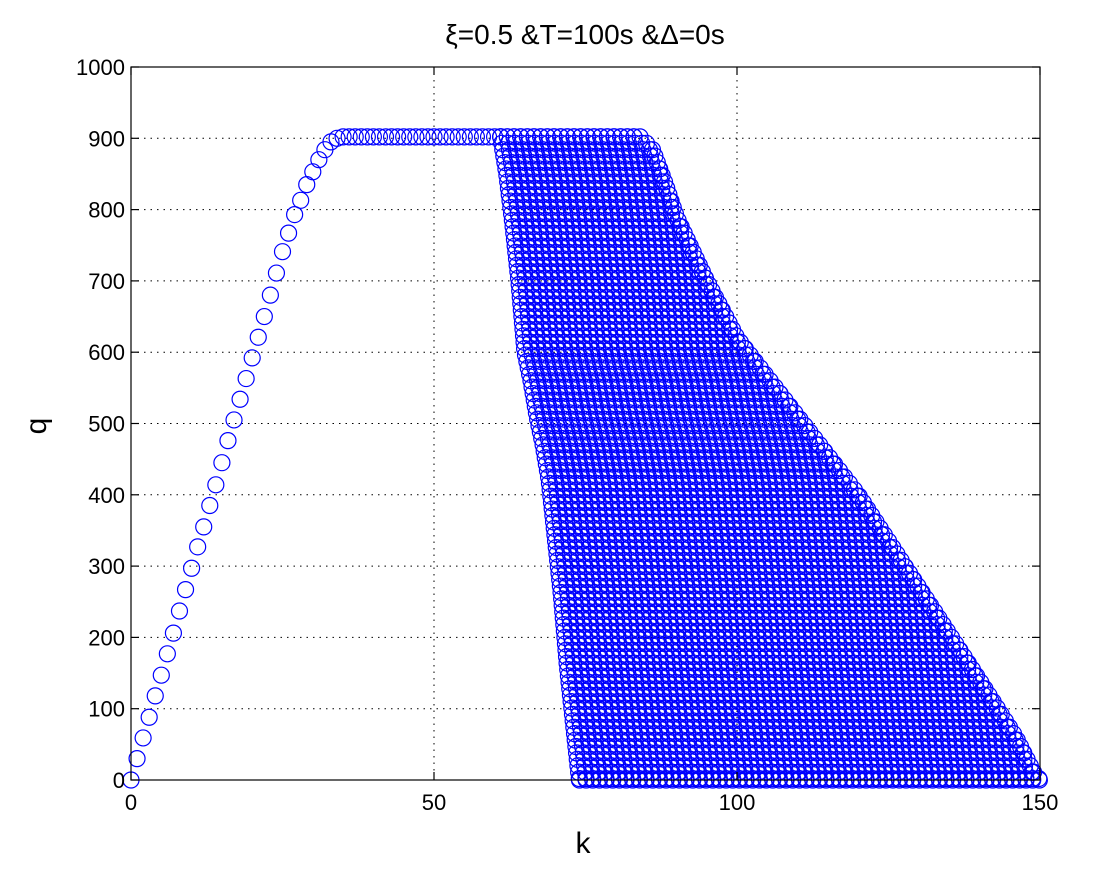  Describe the element at coordinates (106, 281) in the screenshot. I see `y-tick-label: 700` at that location.